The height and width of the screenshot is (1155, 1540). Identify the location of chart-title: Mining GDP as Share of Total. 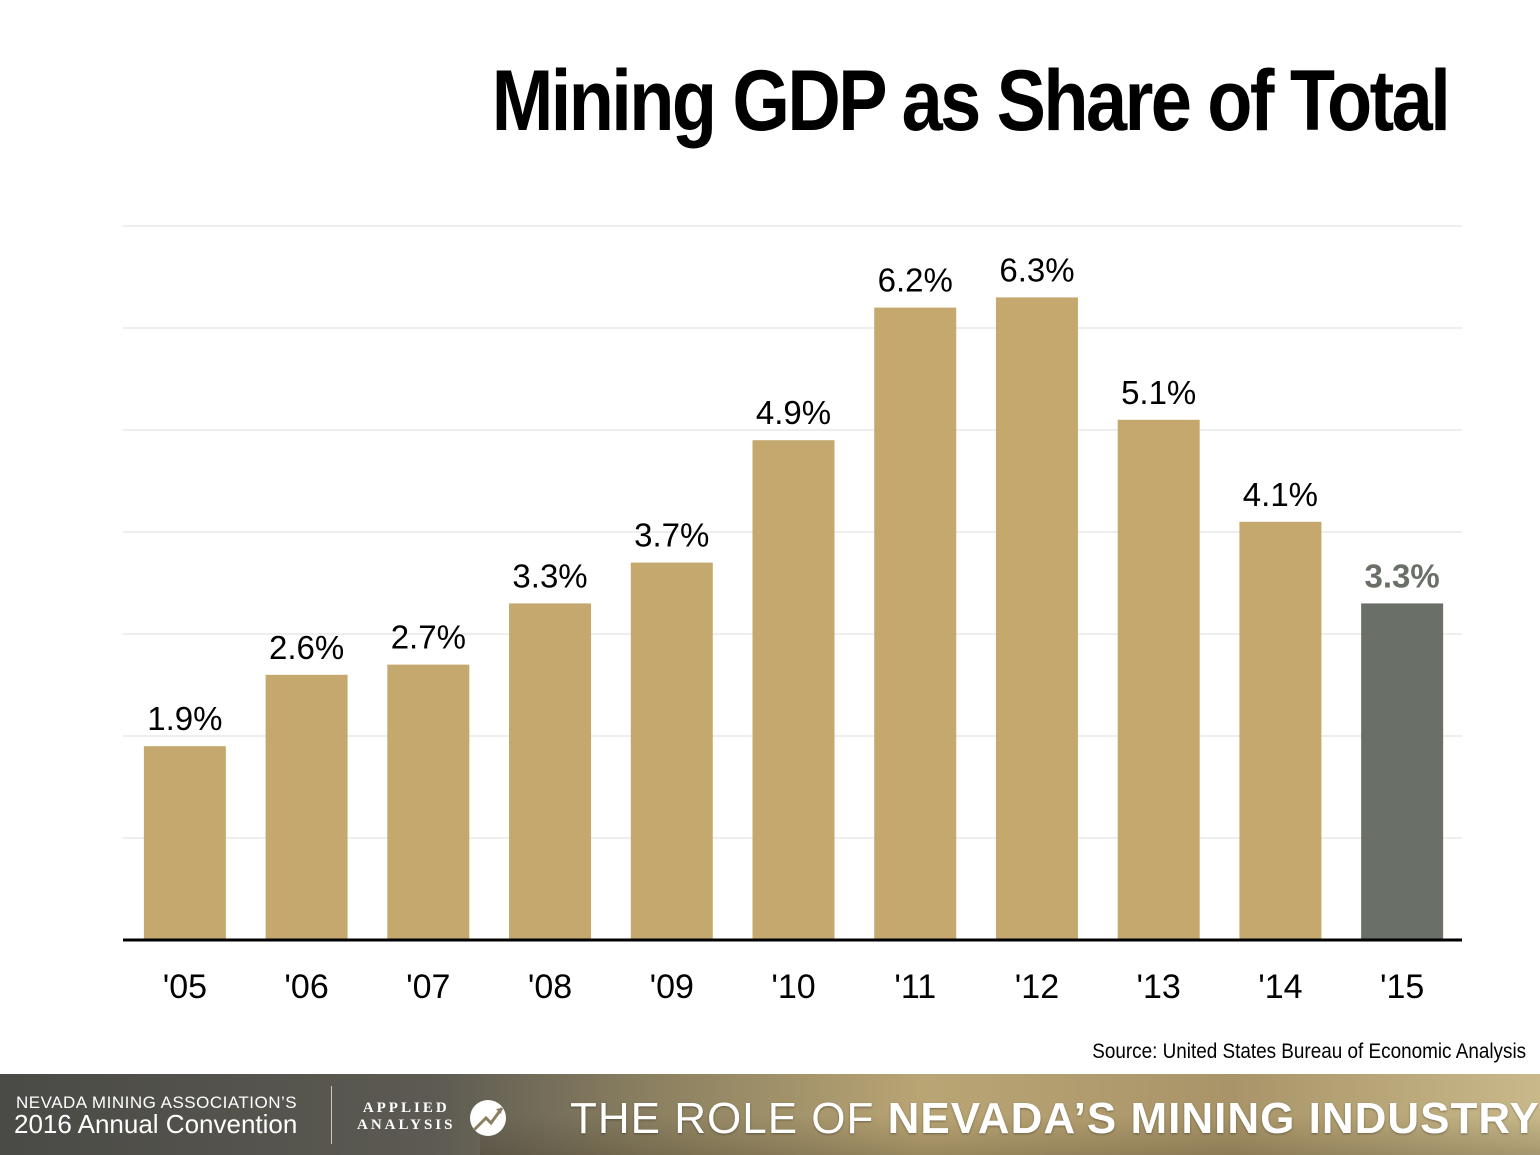
(971, 101).